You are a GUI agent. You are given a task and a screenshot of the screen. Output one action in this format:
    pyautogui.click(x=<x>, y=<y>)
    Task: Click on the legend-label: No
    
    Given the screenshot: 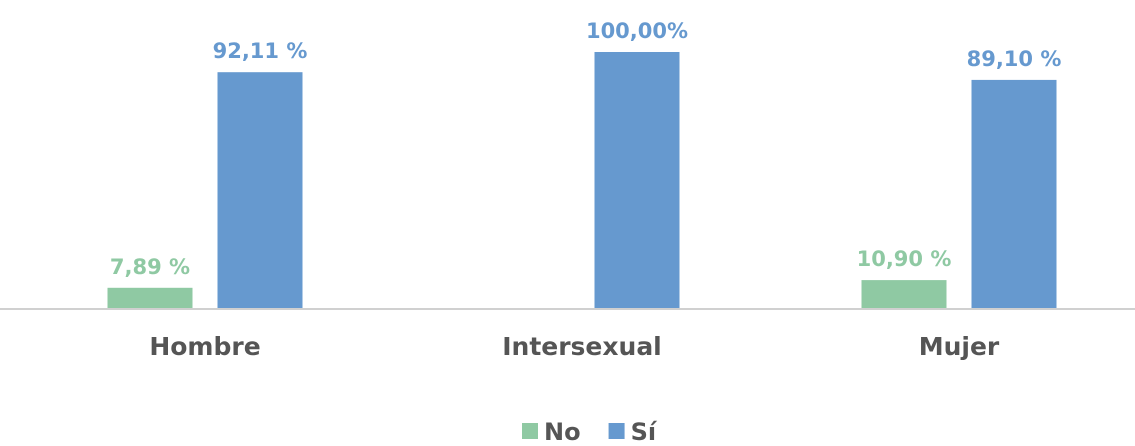 What is the action you would take?
    pyautogui.click(x=562, y=432)
    